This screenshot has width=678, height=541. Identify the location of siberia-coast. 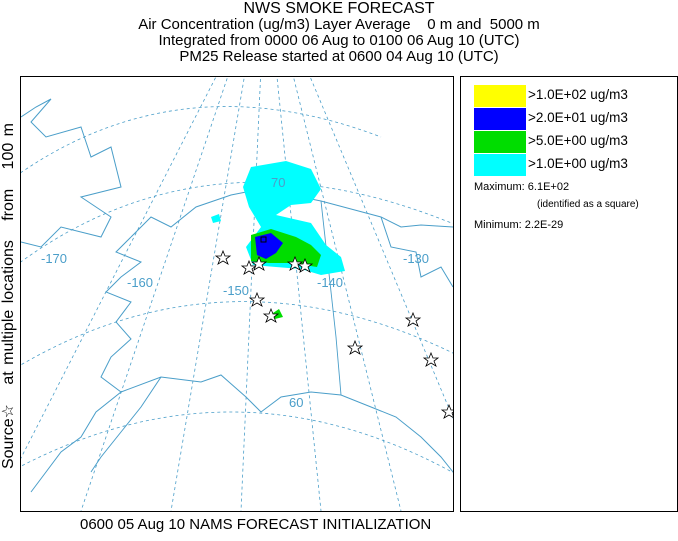
(71, 173).